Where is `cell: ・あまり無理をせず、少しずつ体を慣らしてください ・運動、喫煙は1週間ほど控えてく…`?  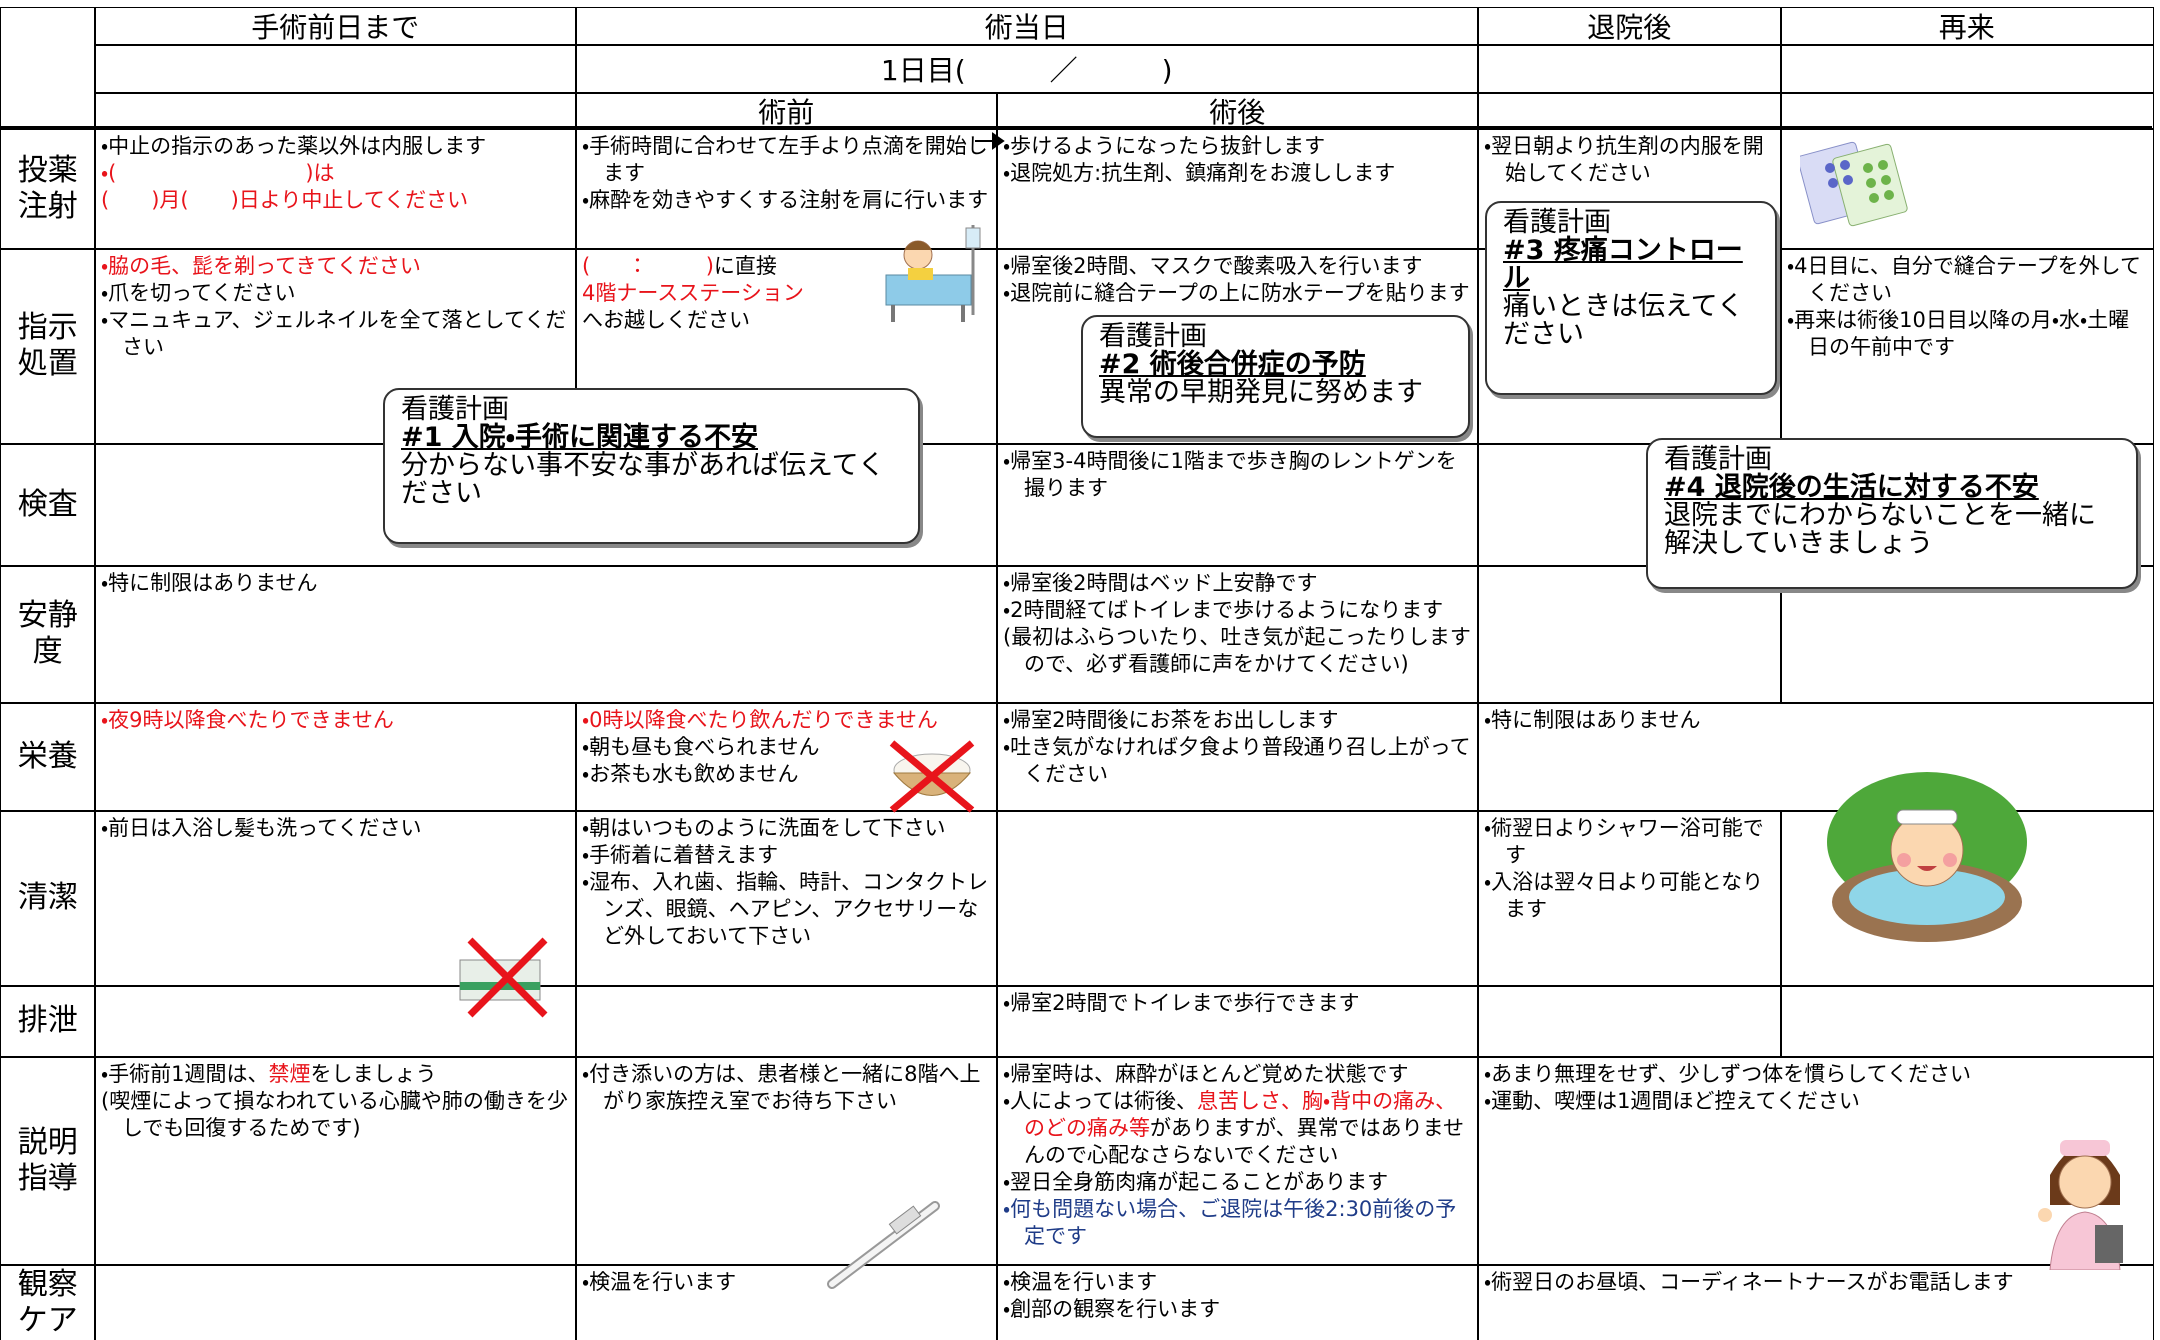 cell: ・あまり無理をせず、少しずつ体を慣らしてください ・運動、喫煙は1週間ほど控えてく… is located at coordinates (1815, 1161).